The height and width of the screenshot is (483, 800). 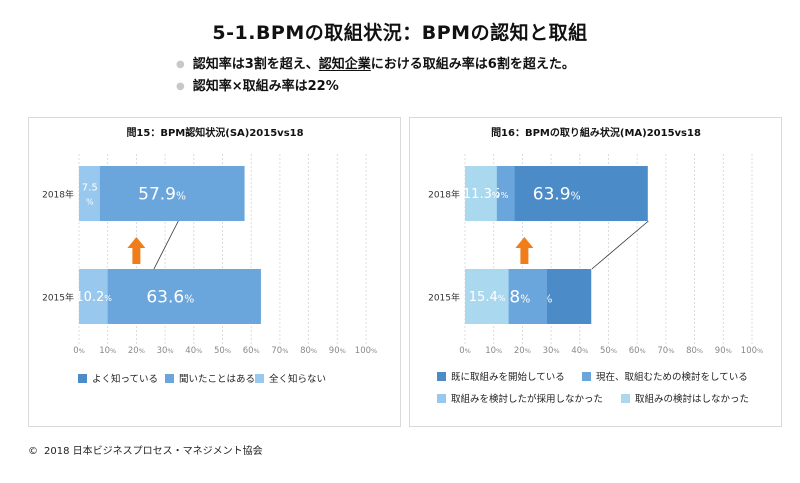 What do you see at coordinates (90, 188) in the screenshot?
I see `data-label: 7.5` at bounding box center [90, 188].